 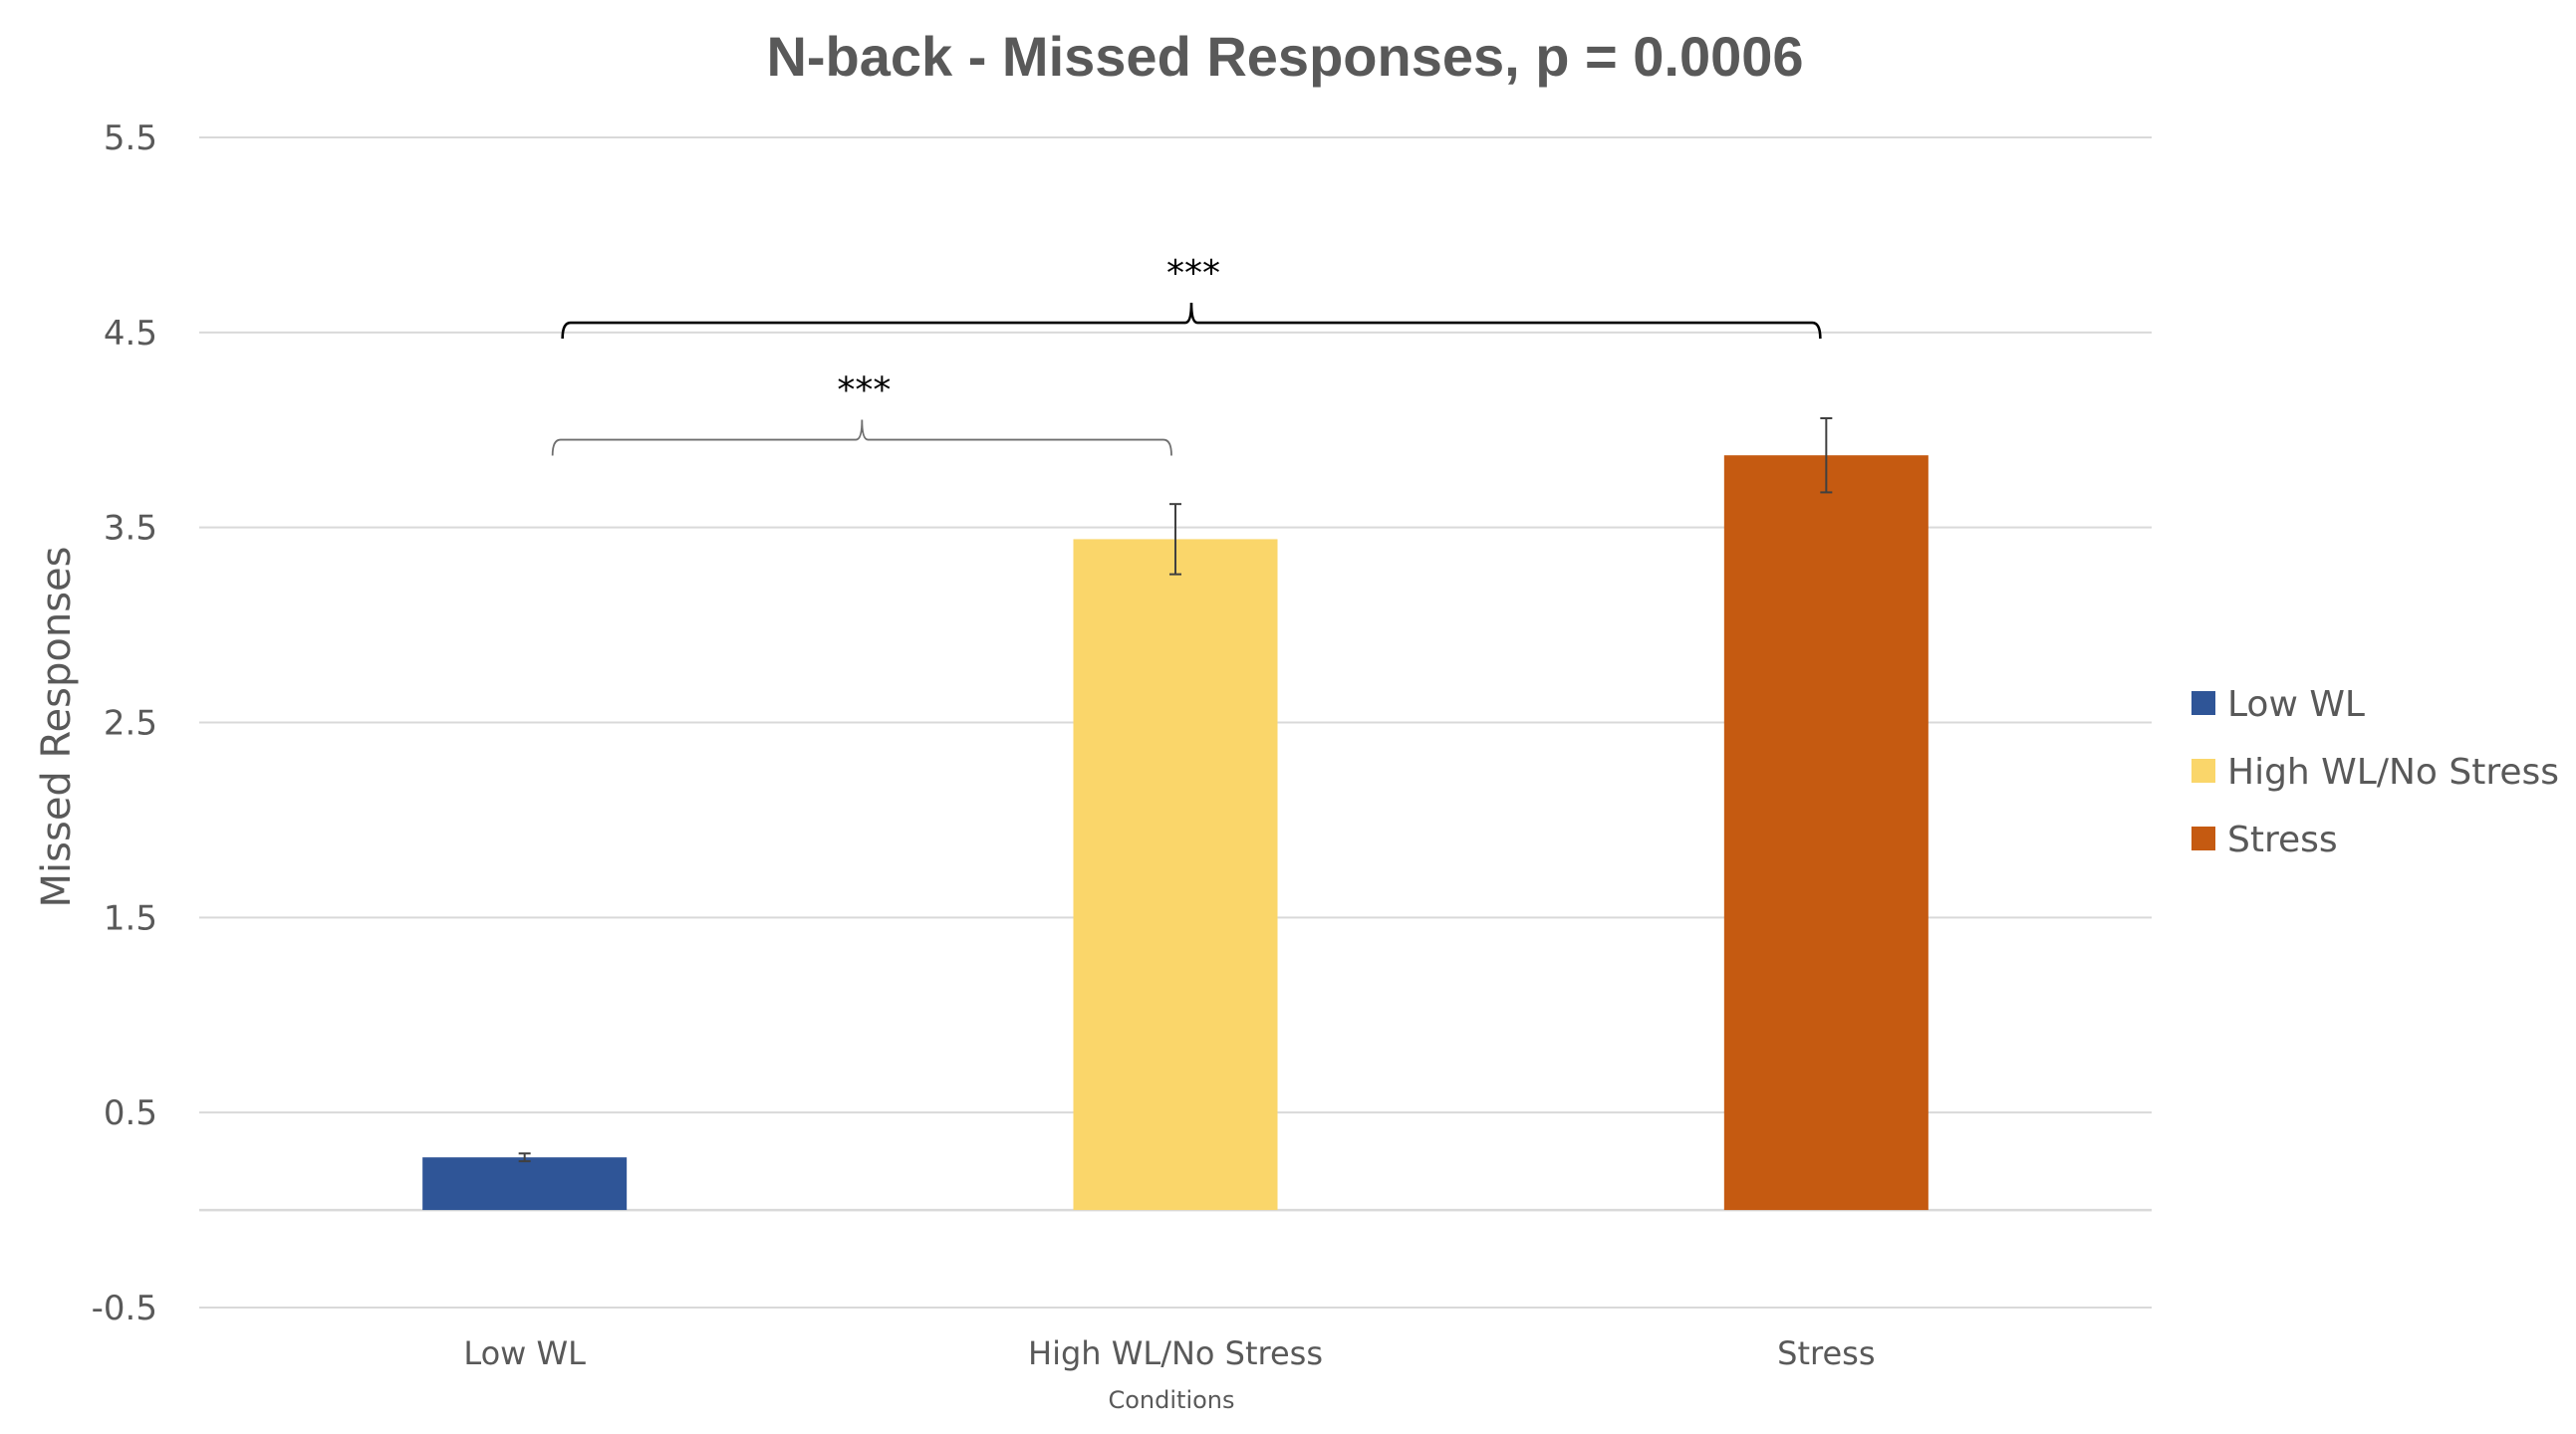 I want to click on y-axis-ticks: -0.5 0.5 1.5 2.5 3.5 4.5 5.5, so click(x=124, y=723).